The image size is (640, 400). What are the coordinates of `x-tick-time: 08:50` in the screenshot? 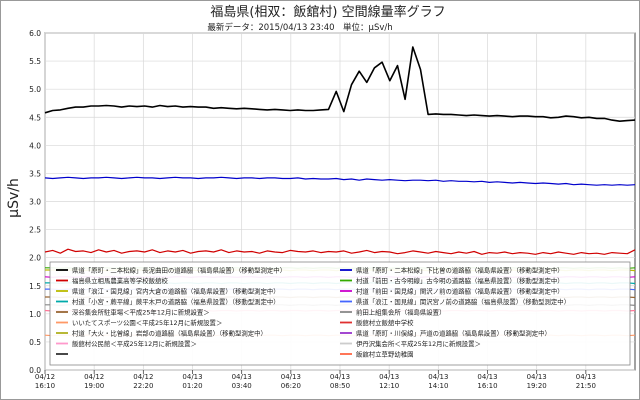 It's located at (340, 386).